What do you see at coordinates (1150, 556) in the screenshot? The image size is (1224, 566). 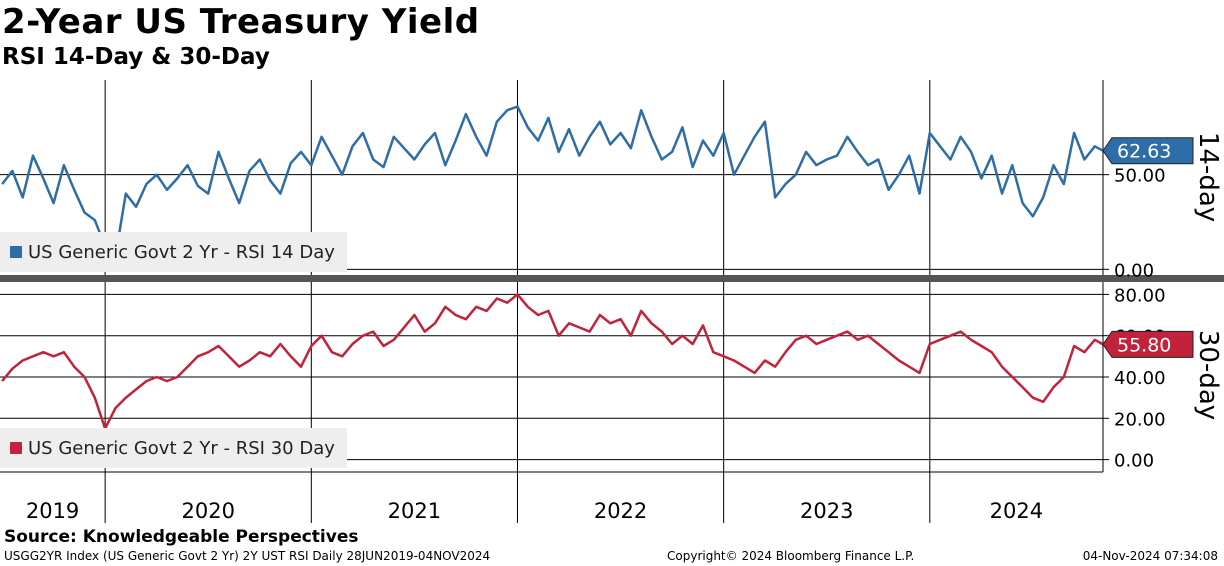 I see `footer-timestamp: 04-Nov-2024 07:34:08` at bounding box center [1150, 556].